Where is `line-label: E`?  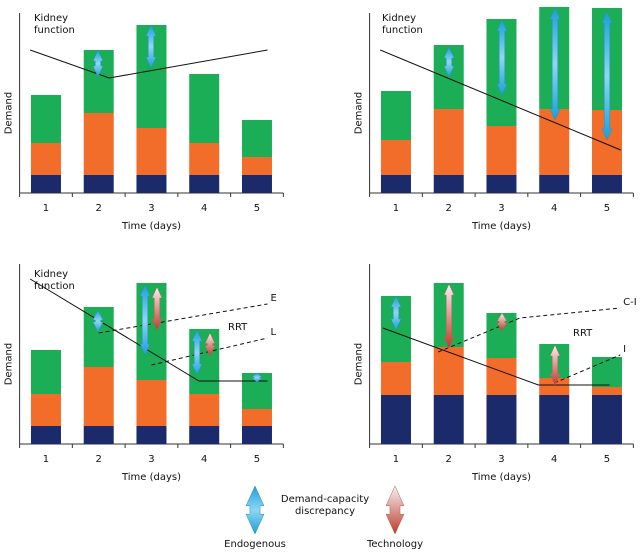
line-label: E is located at coordinates (274, 298).